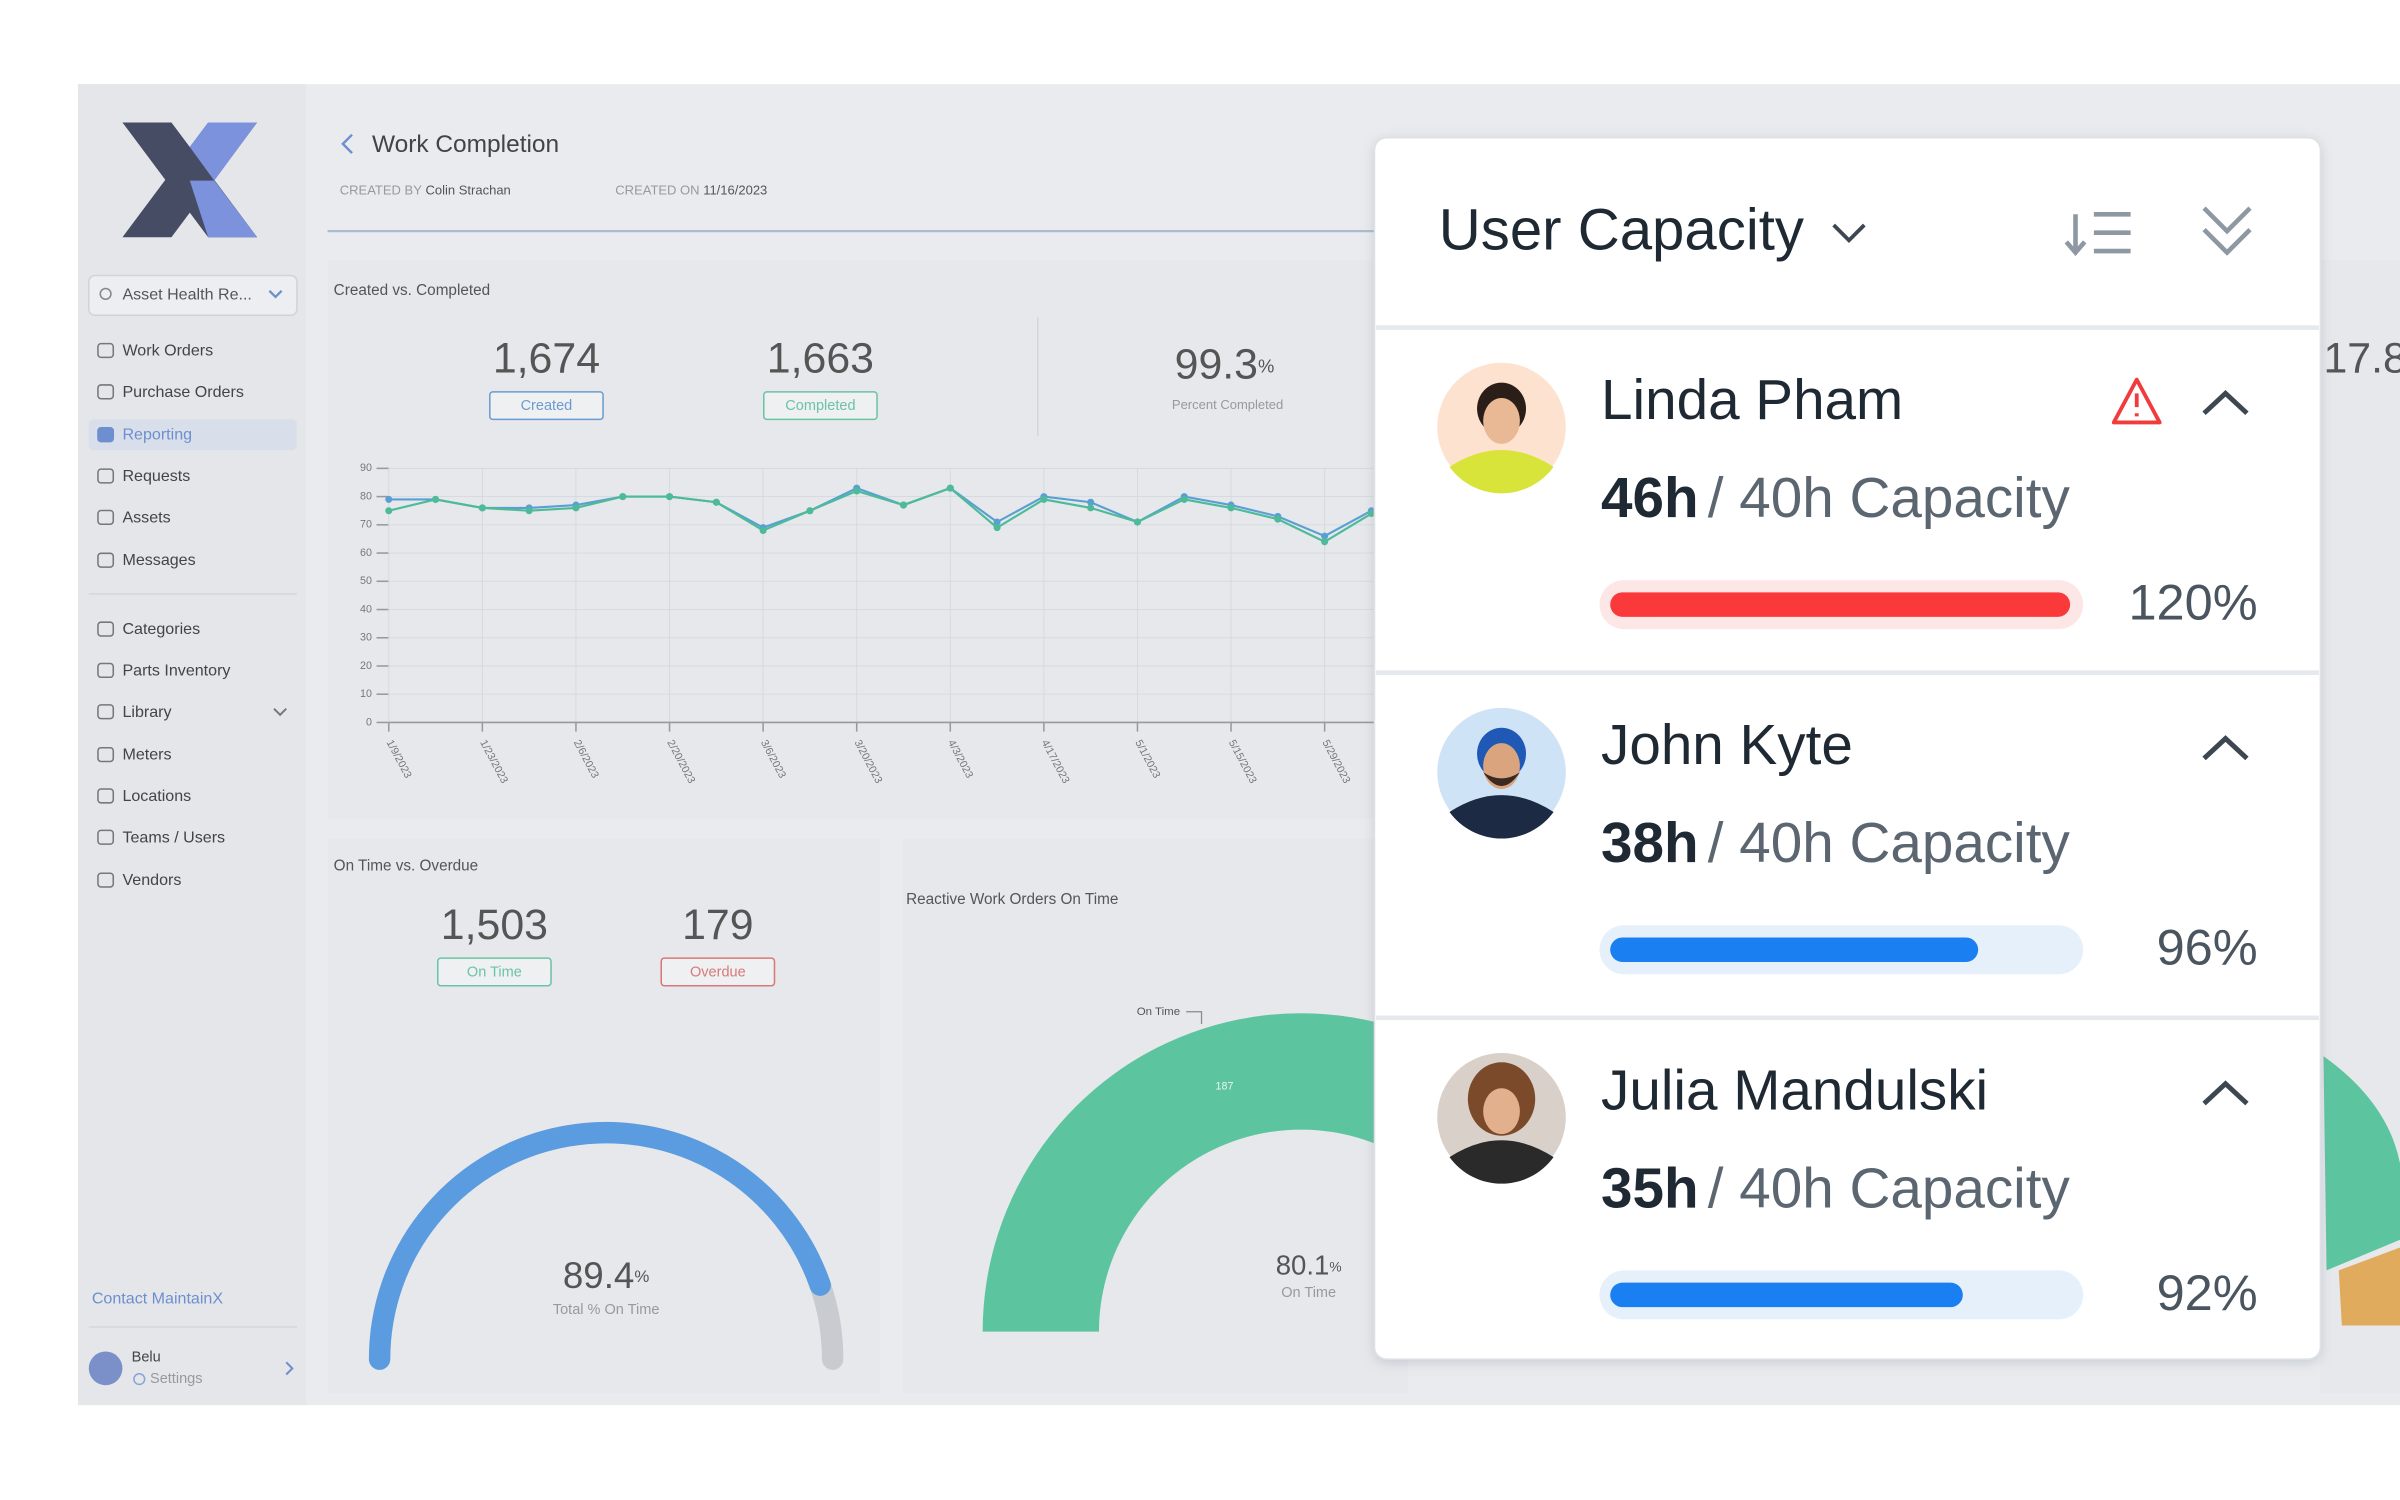 The image size is (2400, 1500). What do you see at coordinates (158, 1299) in the screenshot?
I see `contact-link: Contact MaintainX` at bounding box center [158, 1299].